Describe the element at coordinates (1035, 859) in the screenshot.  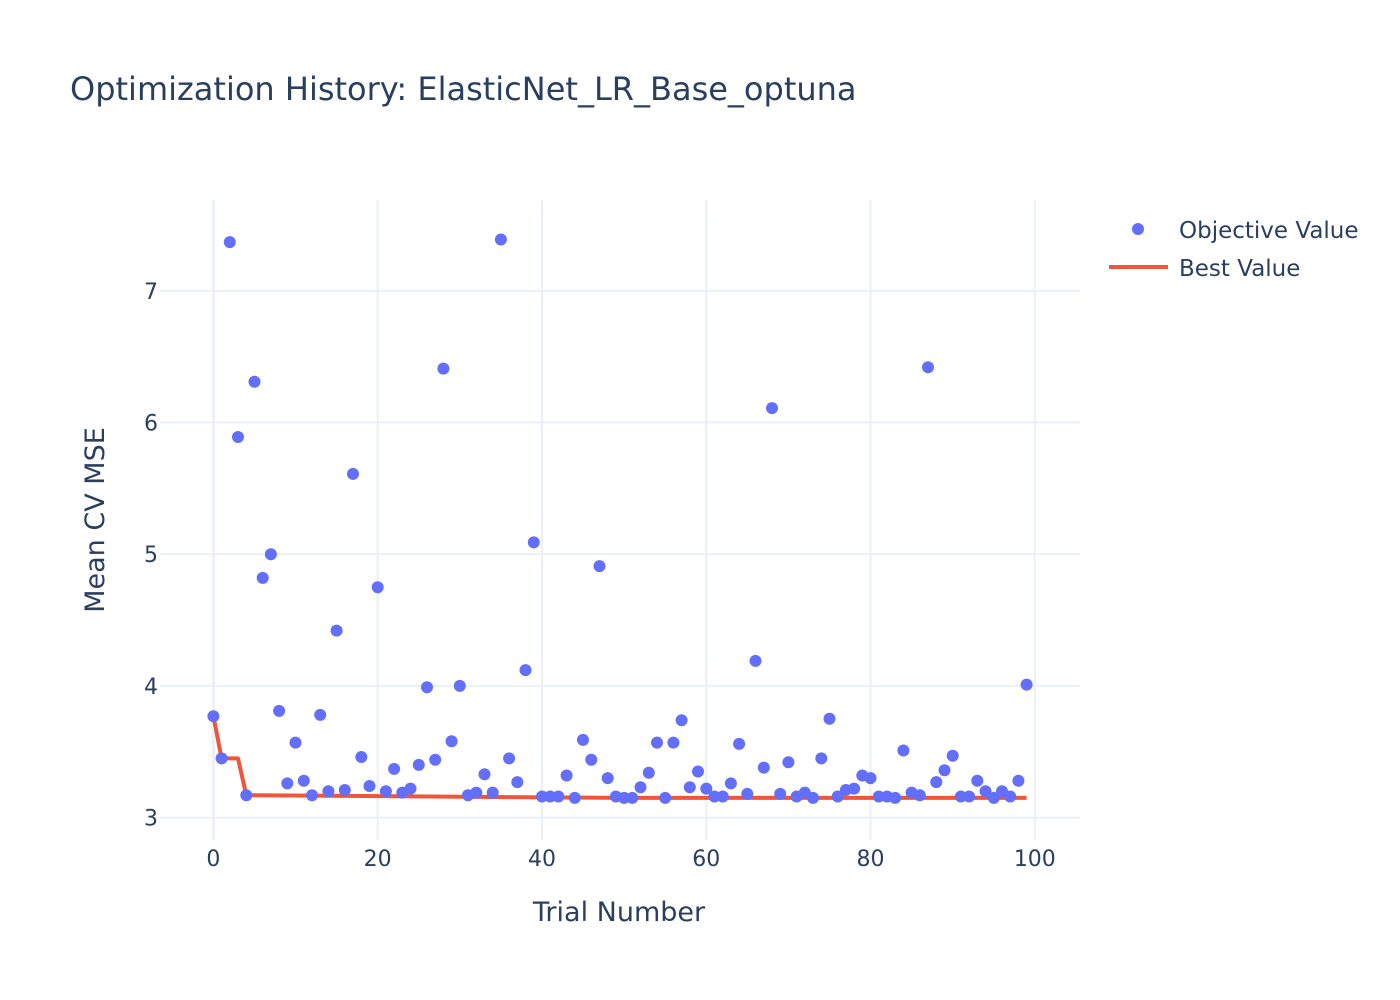
I see `x-tick-label: 100` at that location.